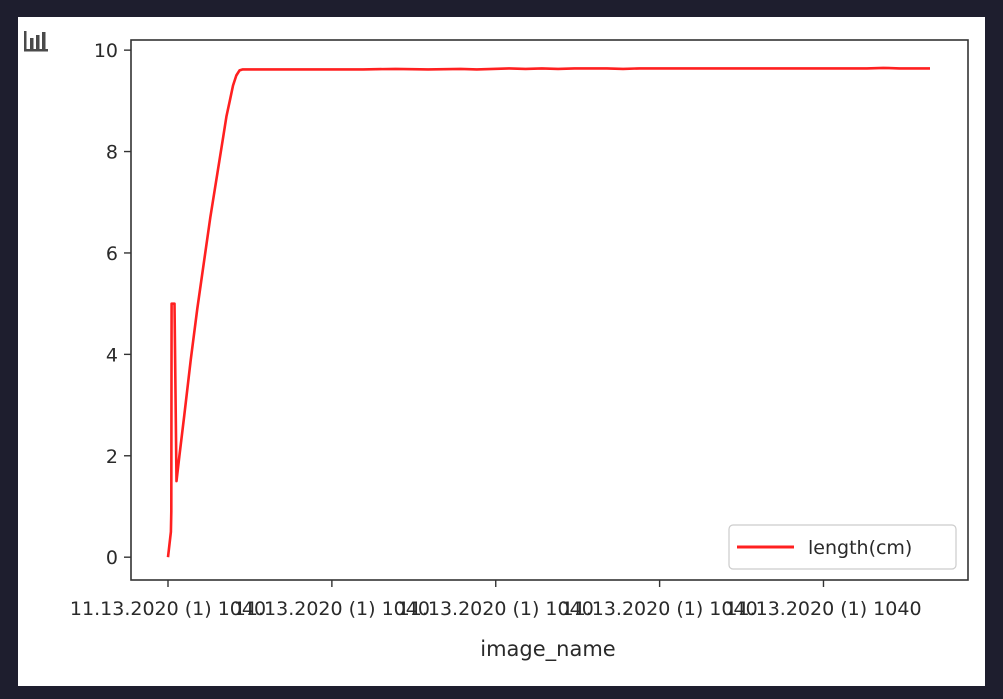  What do you see at coordinates (112, 355) in the screenshot?
I see `y-tick-label: 4` at bounding box center [112, 355].